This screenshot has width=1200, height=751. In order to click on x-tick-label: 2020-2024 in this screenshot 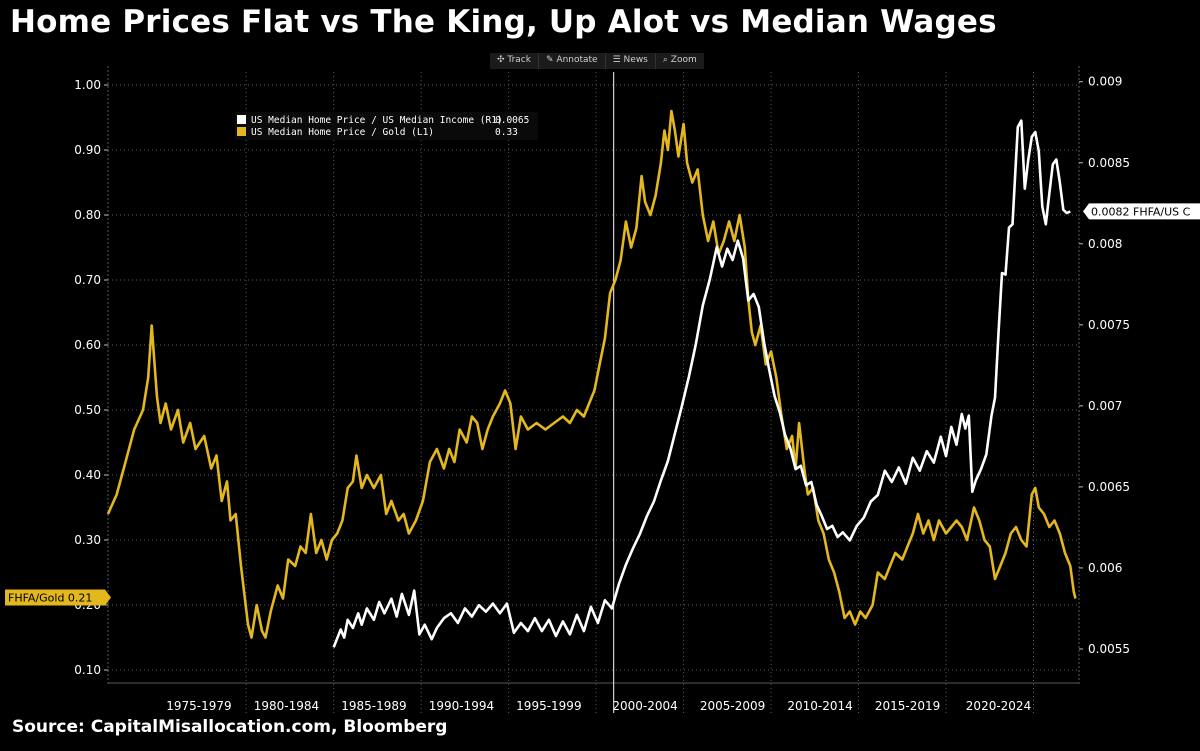, I will do `click(998, 706)`.